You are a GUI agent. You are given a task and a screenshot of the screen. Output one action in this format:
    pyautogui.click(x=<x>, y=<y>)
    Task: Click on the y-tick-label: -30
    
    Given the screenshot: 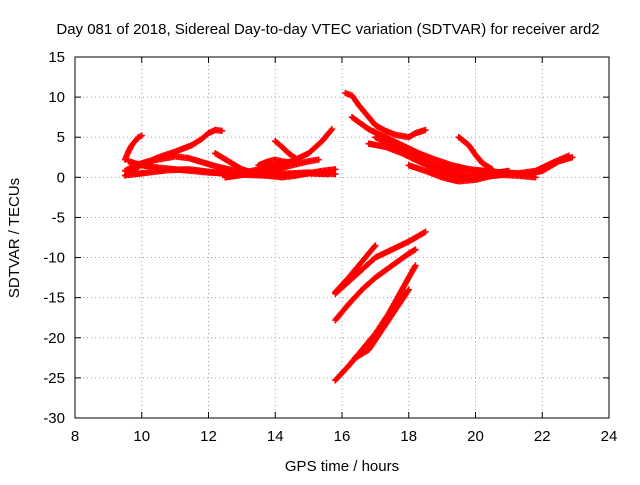 What is the action you would take?
    pyautogui.click(x=54, y=418)
    